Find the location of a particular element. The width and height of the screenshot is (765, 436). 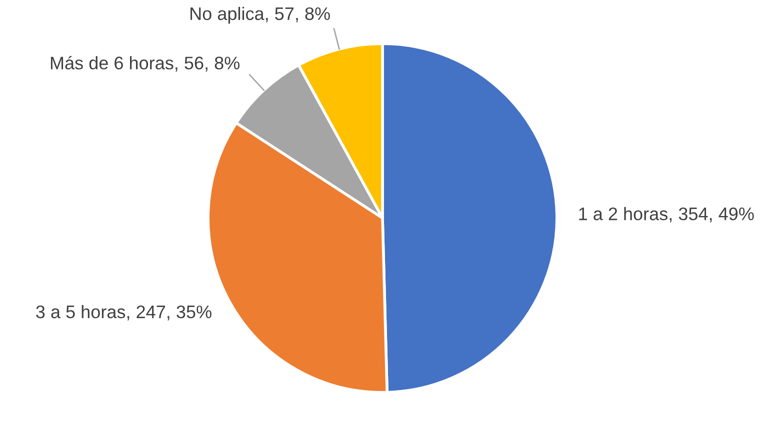

data-label: , 56, 8% is located at coordinates (208, 64).